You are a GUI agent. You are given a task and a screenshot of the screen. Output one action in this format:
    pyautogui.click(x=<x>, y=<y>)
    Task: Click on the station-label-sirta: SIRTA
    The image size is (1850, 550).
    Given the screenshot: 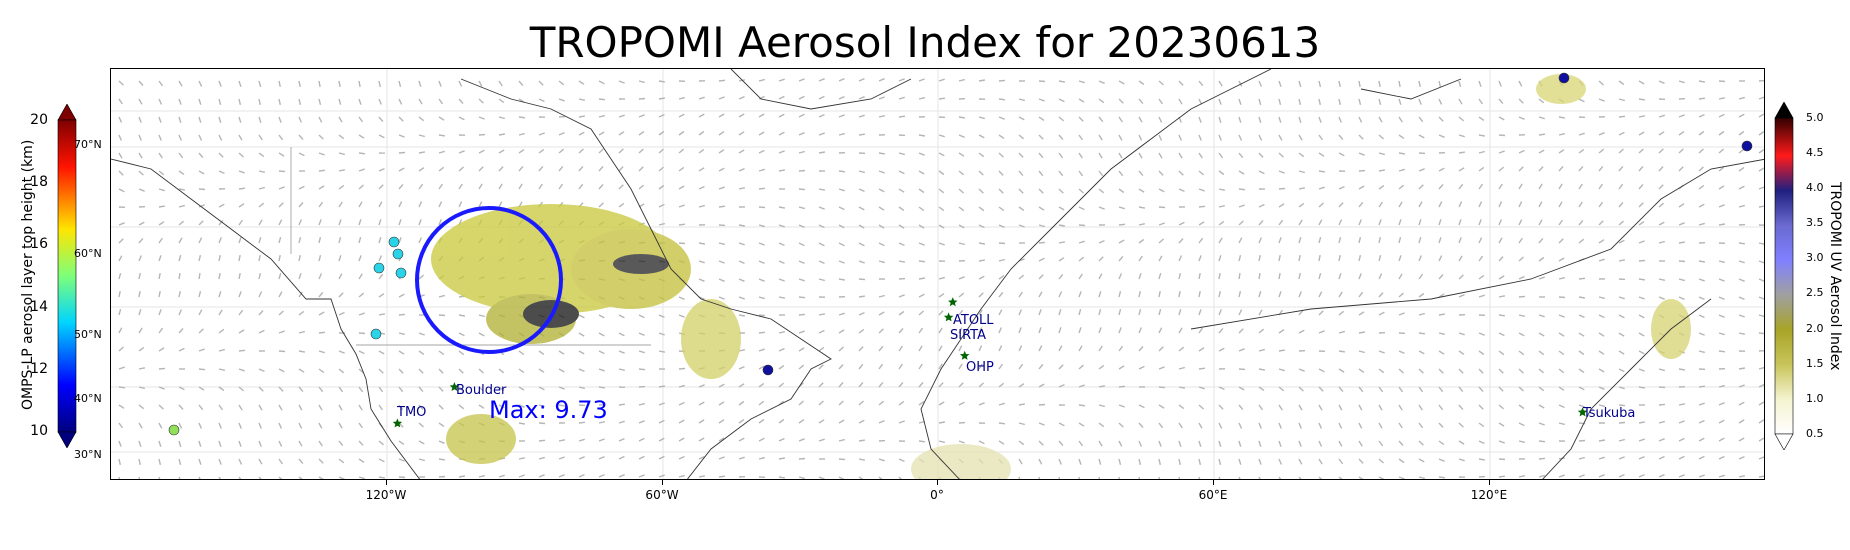 What is the action you would take?
    pyautogui.click(x=968, y=335)
    